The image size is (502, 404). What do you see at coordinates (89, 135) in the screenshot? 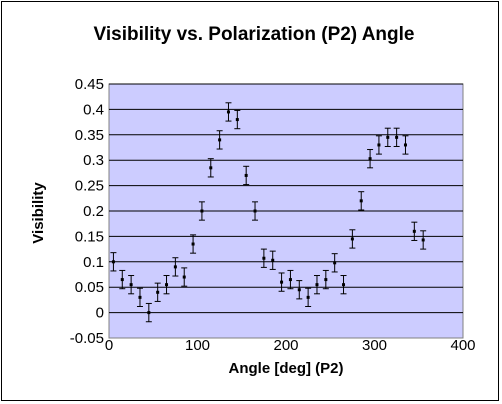
I see `y-tick-label: 0.35` at bounding box center [89, 135].